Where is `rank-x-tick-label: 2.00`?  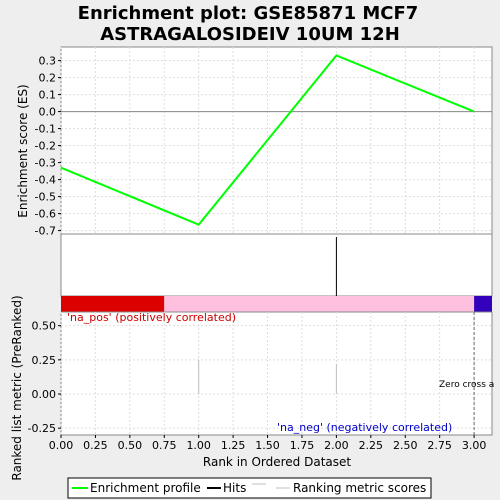
rank-x-tick-label: 2.00 is located at coordinates (336, 445).